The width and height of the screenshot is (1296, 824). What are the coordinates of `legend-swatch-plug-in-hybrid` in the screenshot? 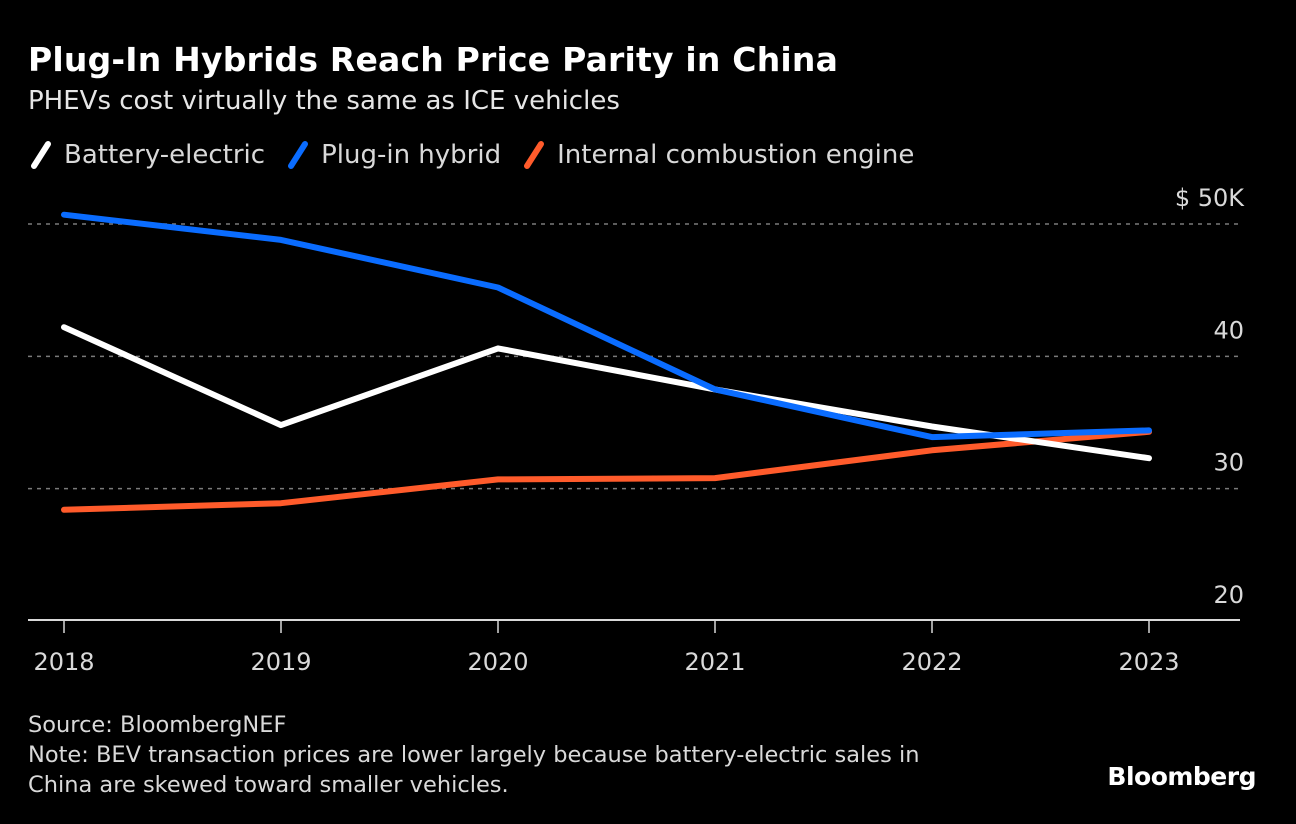 It's located at (298, 155).